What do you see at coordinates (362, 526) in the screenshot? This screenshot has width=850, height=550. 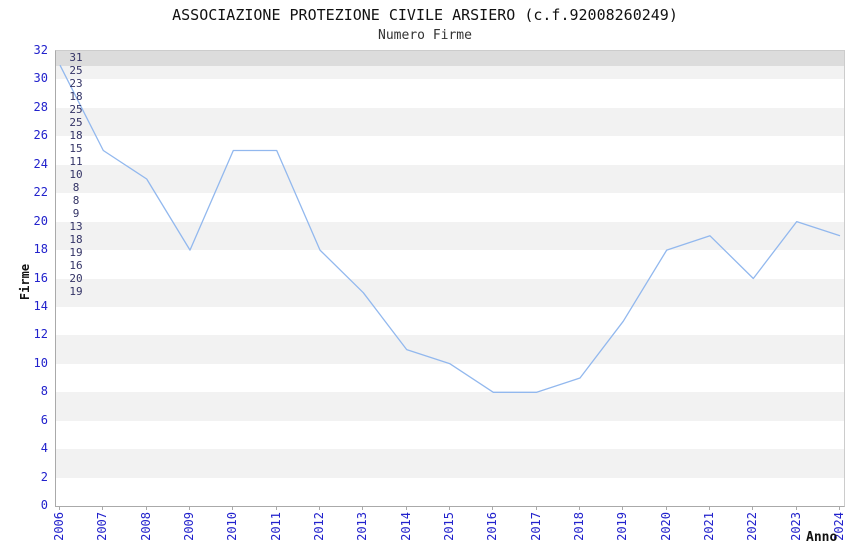 I see `x-tick-label: 2013` at bounding box center [362, 526].